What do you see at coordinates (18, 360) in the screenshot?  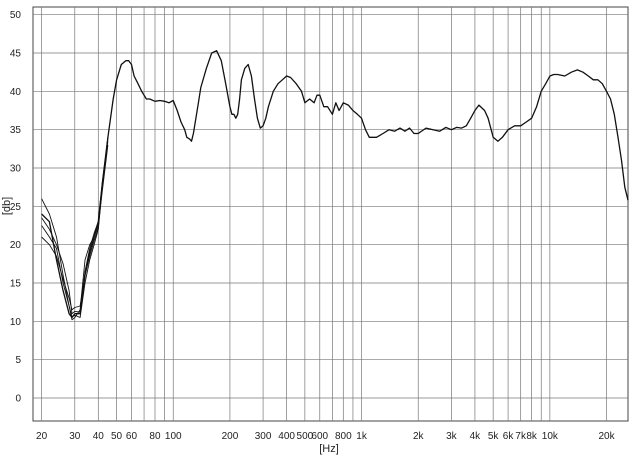 I see `y-tick-label: 5` at bounding box center [18, 360].